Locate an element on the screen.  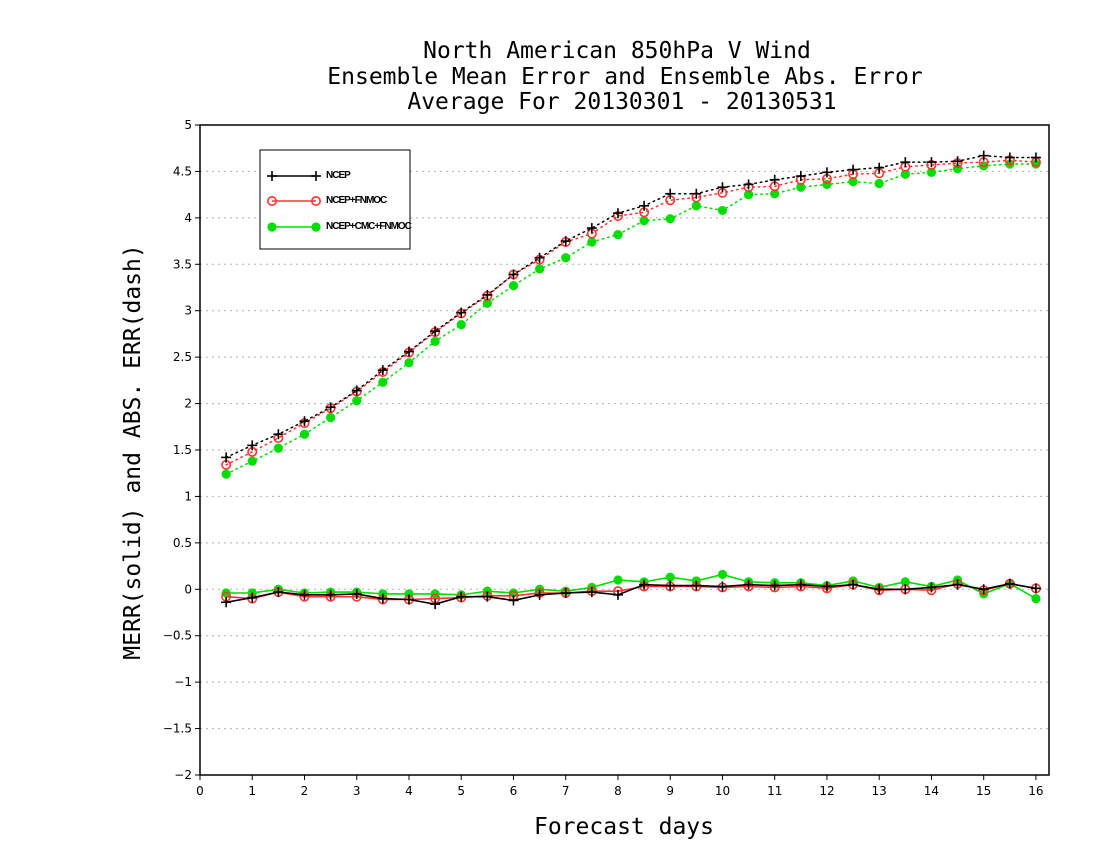
x-tick-label: 5 is located at coordinates (461, 791).